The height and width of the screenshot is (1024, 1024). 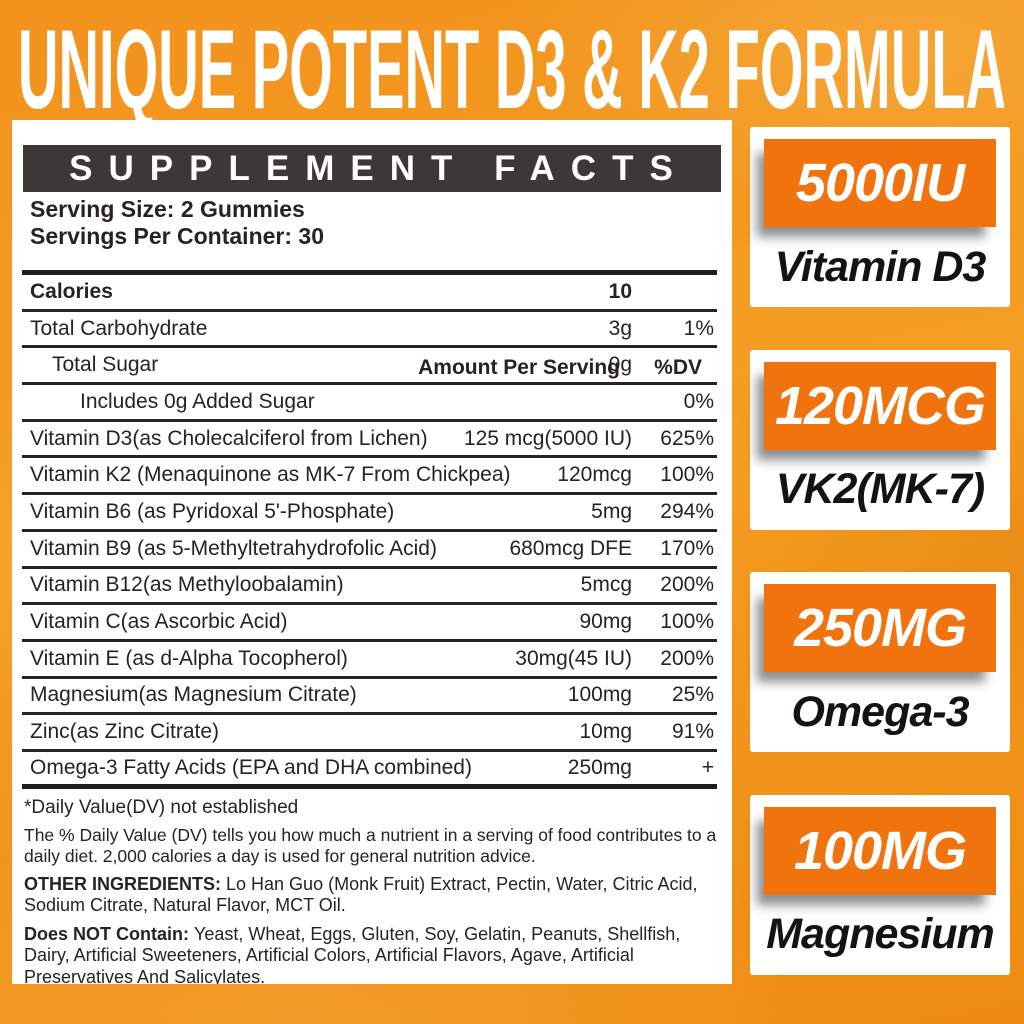 What do you see at coordinates (594, 475) in the screenshot?
I see `nutrient-amount: 120mcg` at bounding box center [594, 475].